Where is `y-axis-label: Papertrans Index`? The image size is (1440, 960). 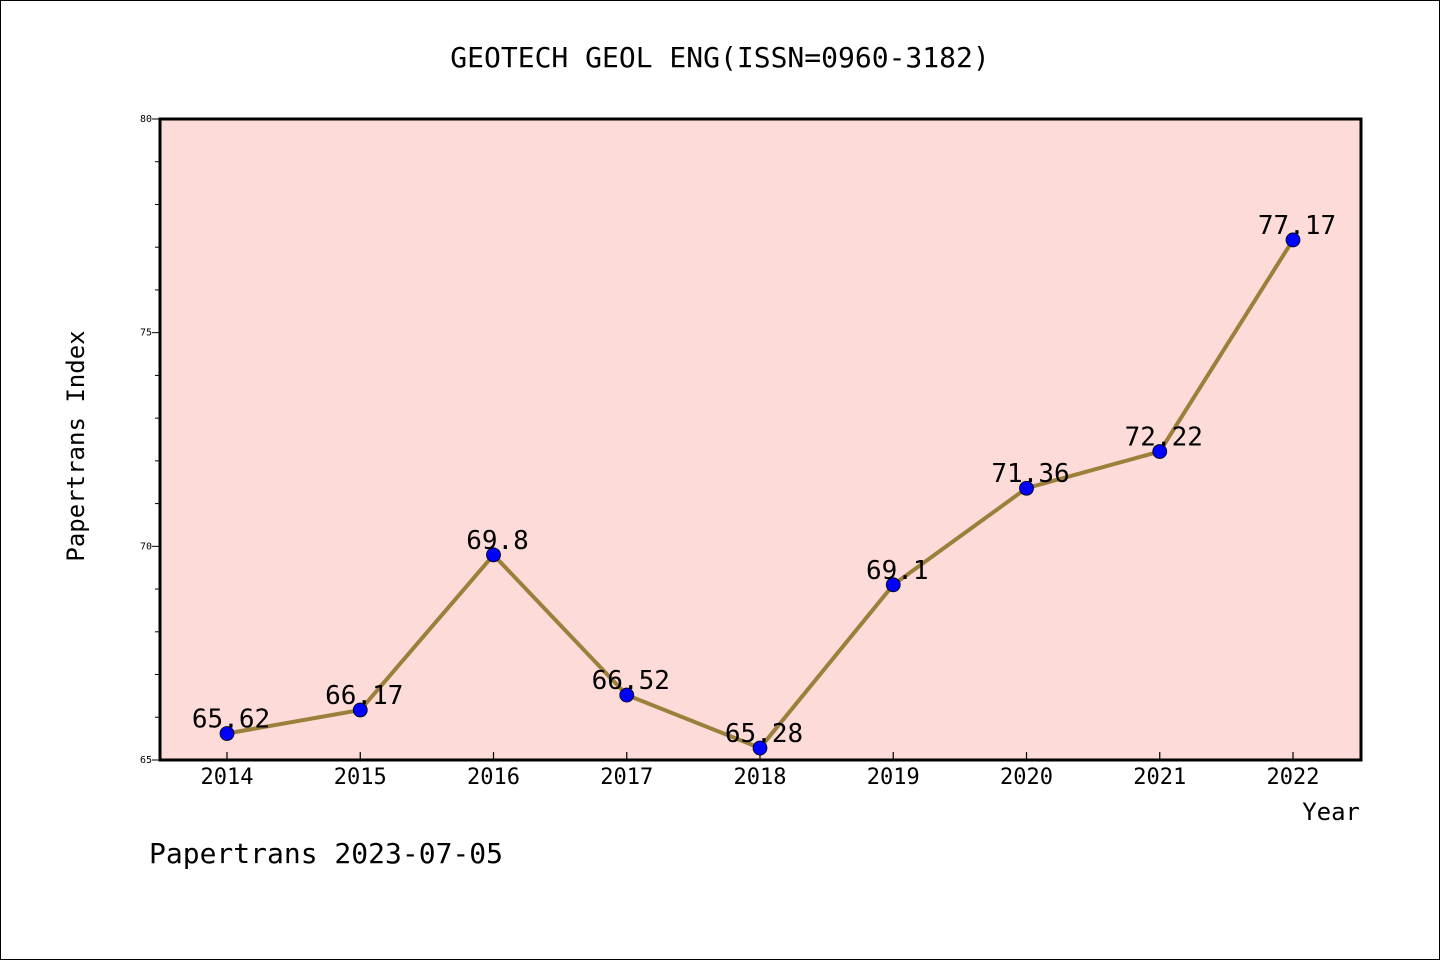 y-axis-label: Papertrans Index is located at coordinates (76, 445).